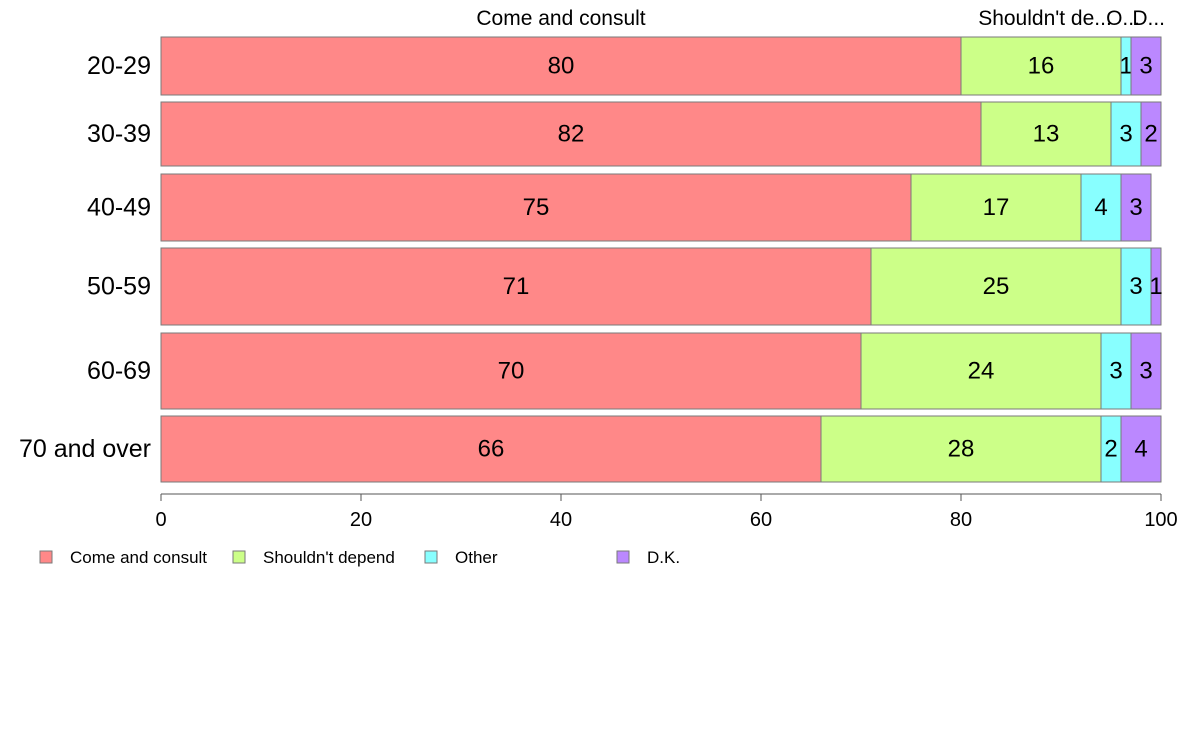 The height and width of the screenshot is (736, 1188). I want to click on bar-value-label: 80, so click(561, 66).